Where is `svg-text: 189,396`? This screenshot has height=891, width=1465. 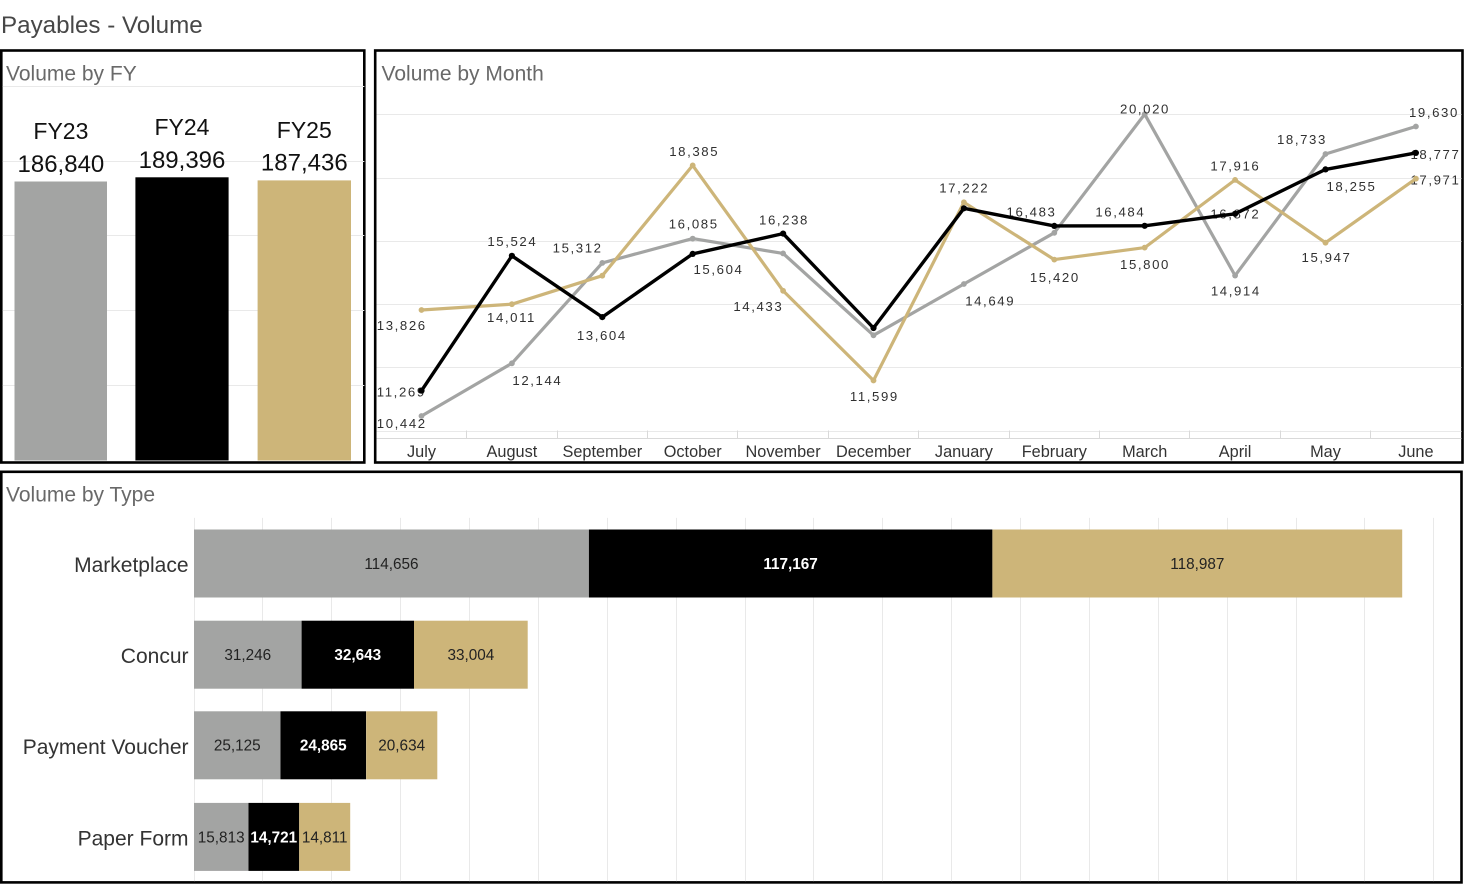
svg-text: 189,396 is located at coordinates (182, 160).